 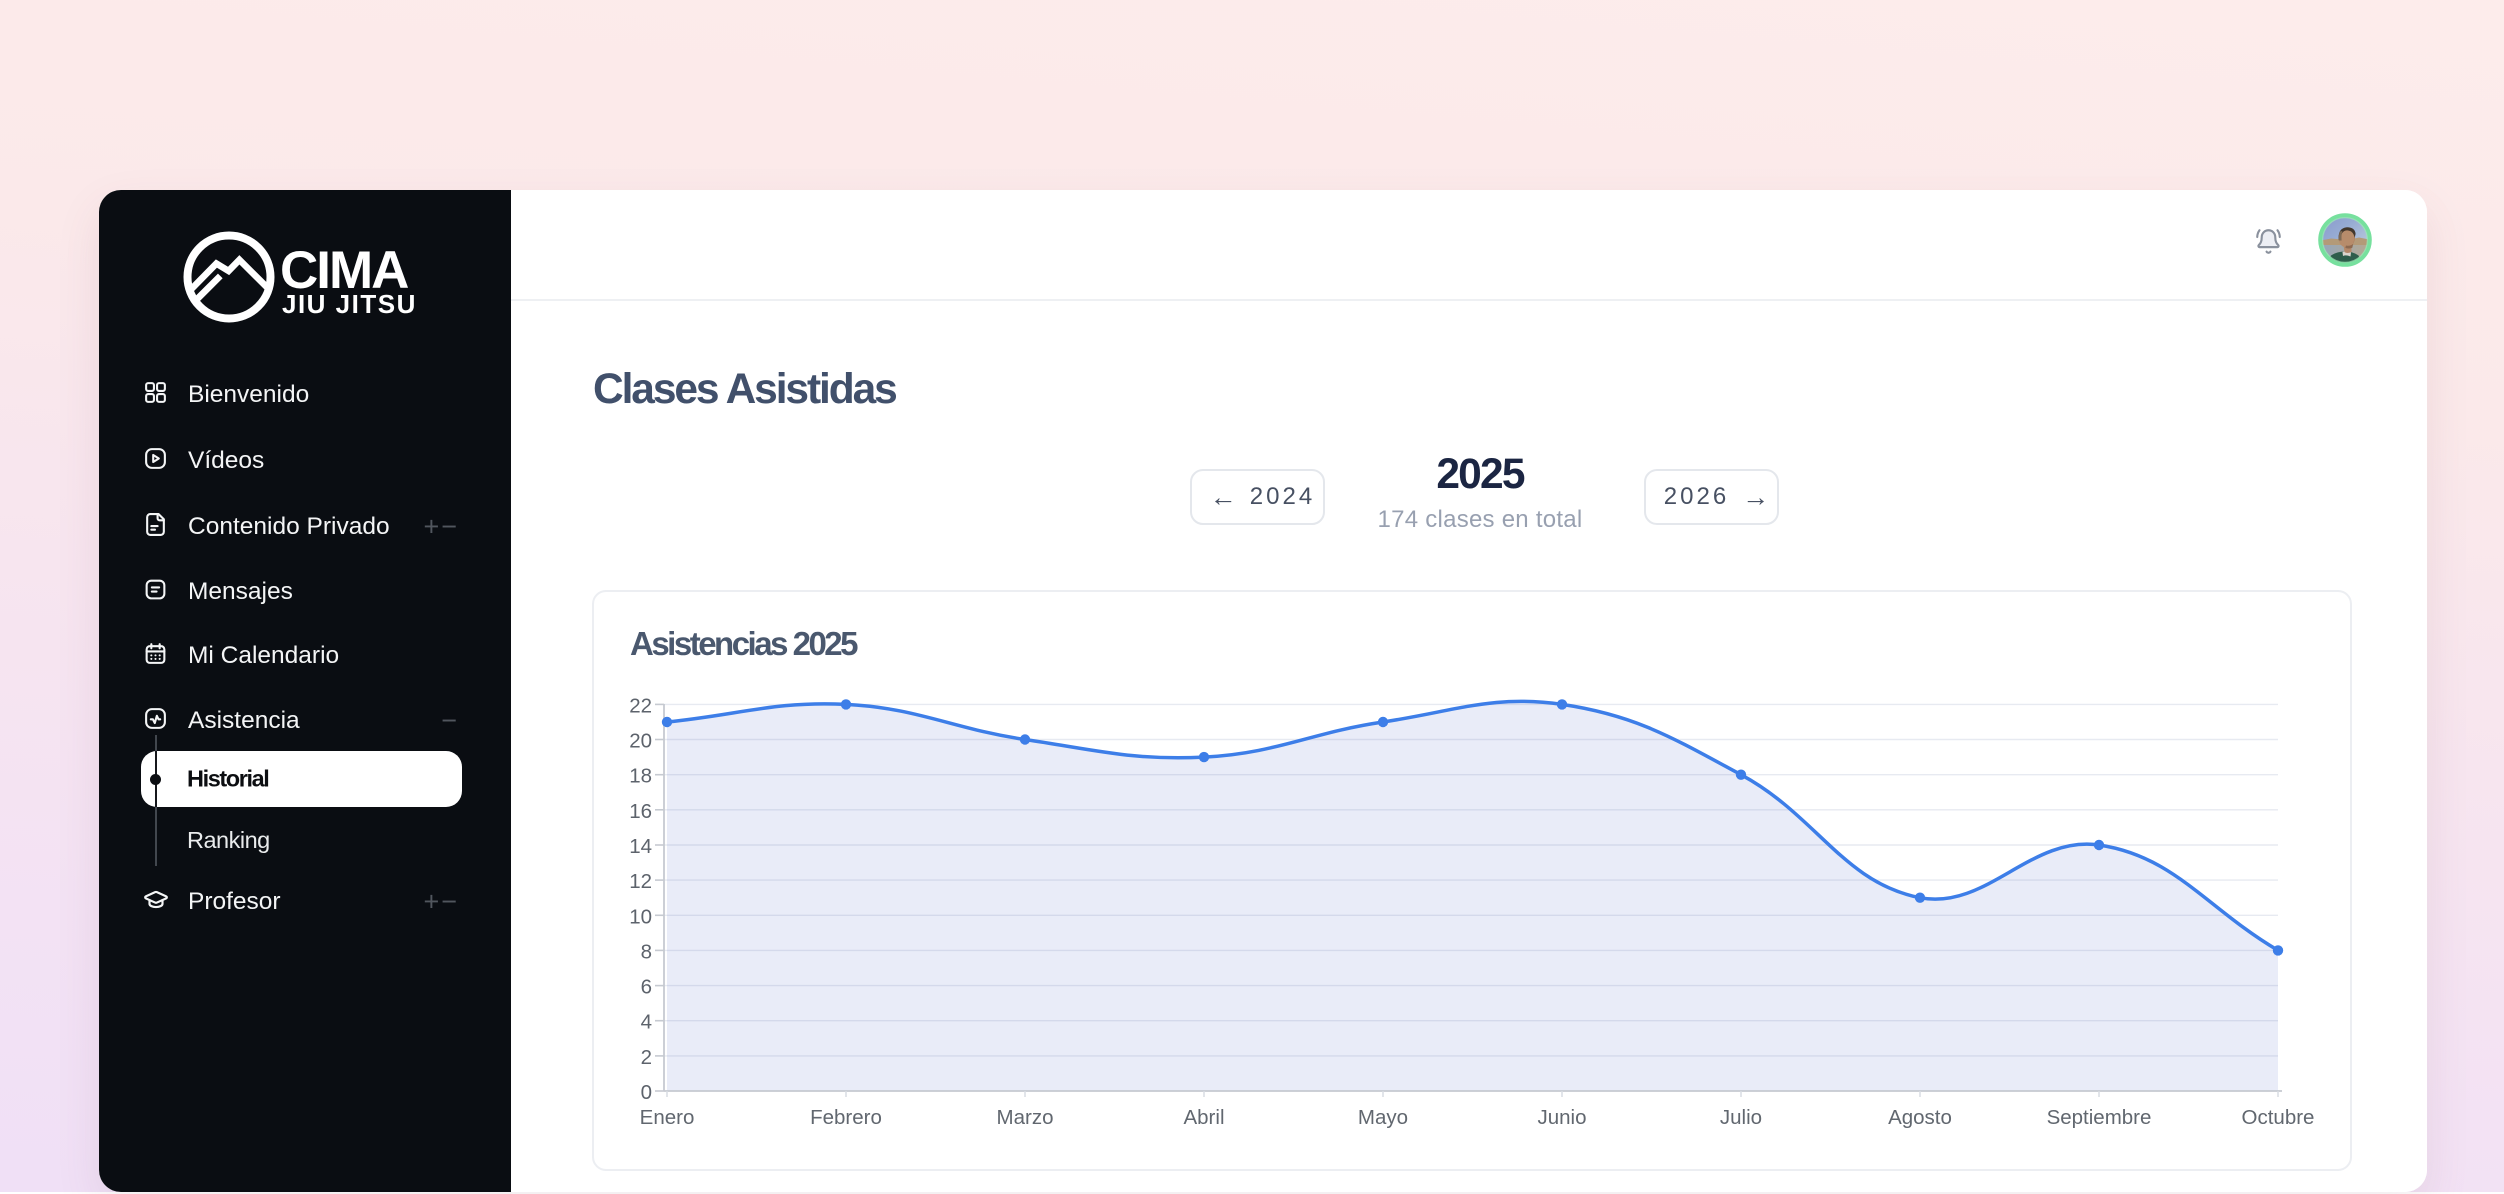 What do you see at coordinates (640, 846) in the screenshot?
I see `svg-text: 14` at bounding box center [640, 846].